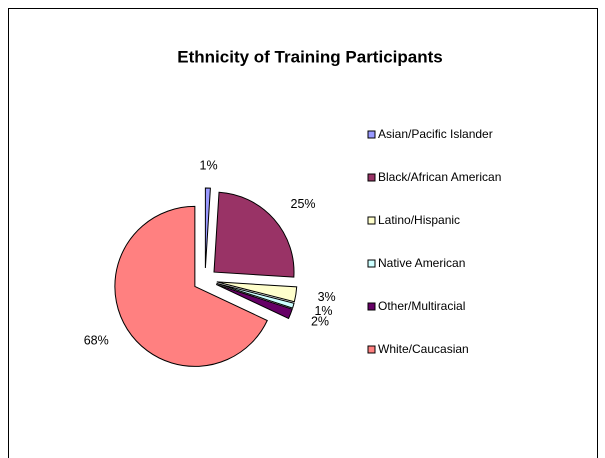 This screenshot has width=605, height=458. What do you see at coordinates (327, 297) in the screenshot?
I see `data-label: 3%` at bounding box center [327, 297].